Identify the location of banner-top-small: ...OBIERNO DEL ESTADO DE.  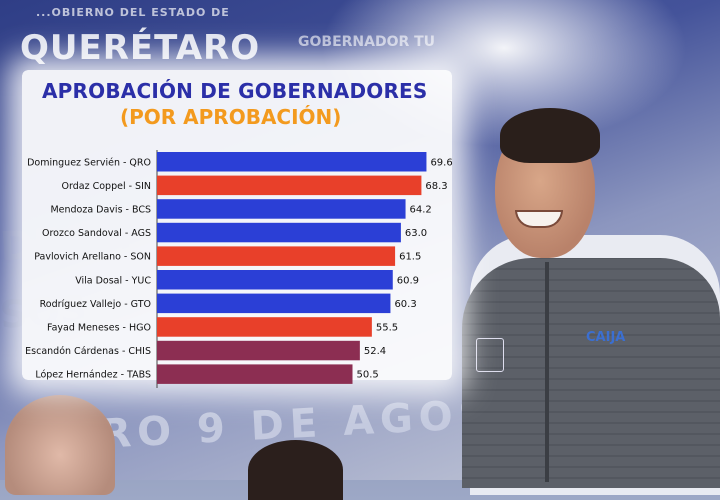
(133, 12).